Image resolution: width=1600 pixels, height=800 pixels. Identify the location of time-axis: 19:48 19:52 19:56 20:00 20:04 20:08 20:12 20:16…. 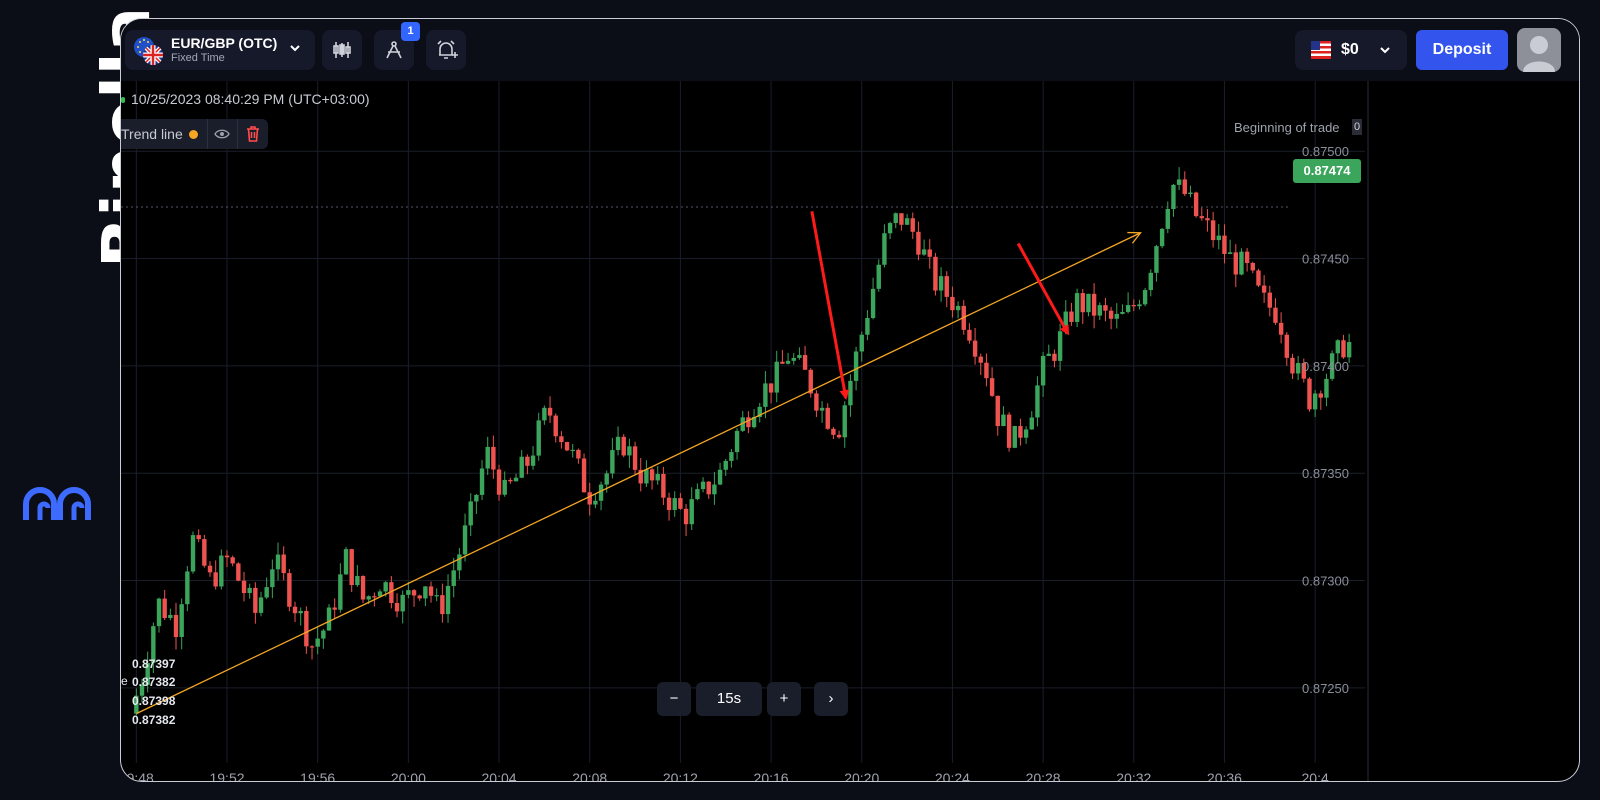
(725, 775).